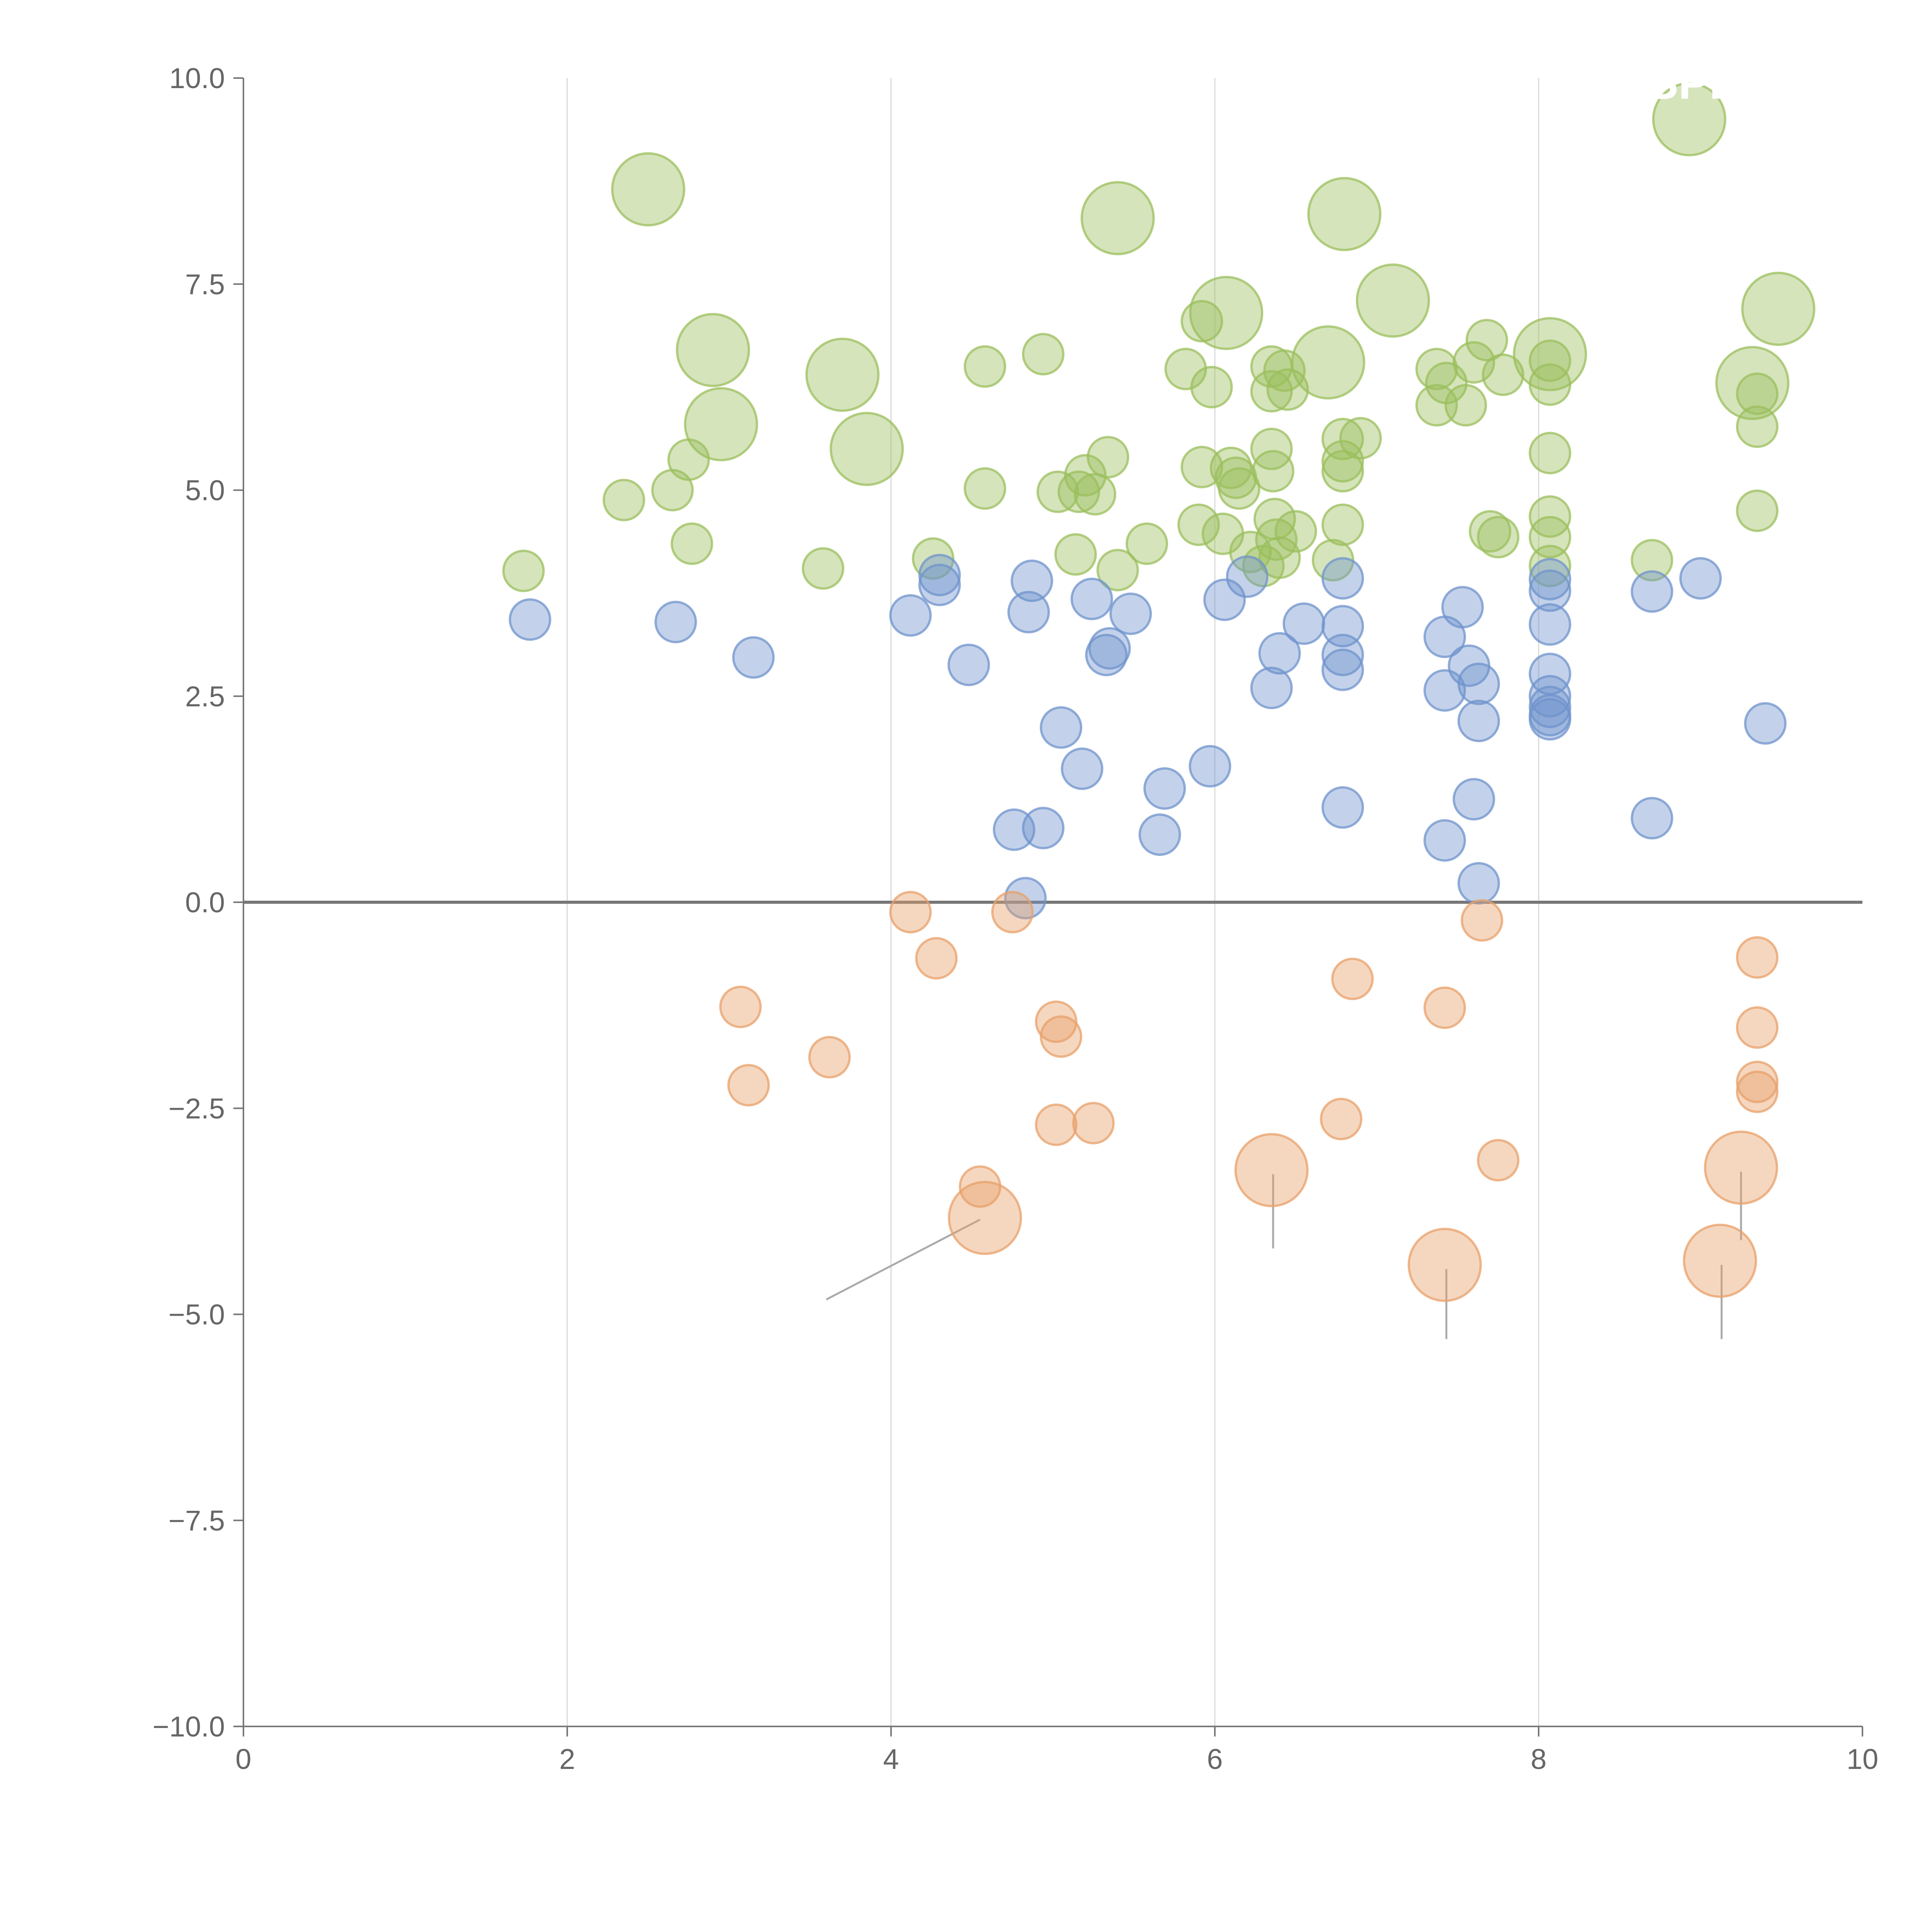 The height and width of the screenshot is (1932, 1932). I want to click on y-tick-label: 5.0, so click(205, 491).